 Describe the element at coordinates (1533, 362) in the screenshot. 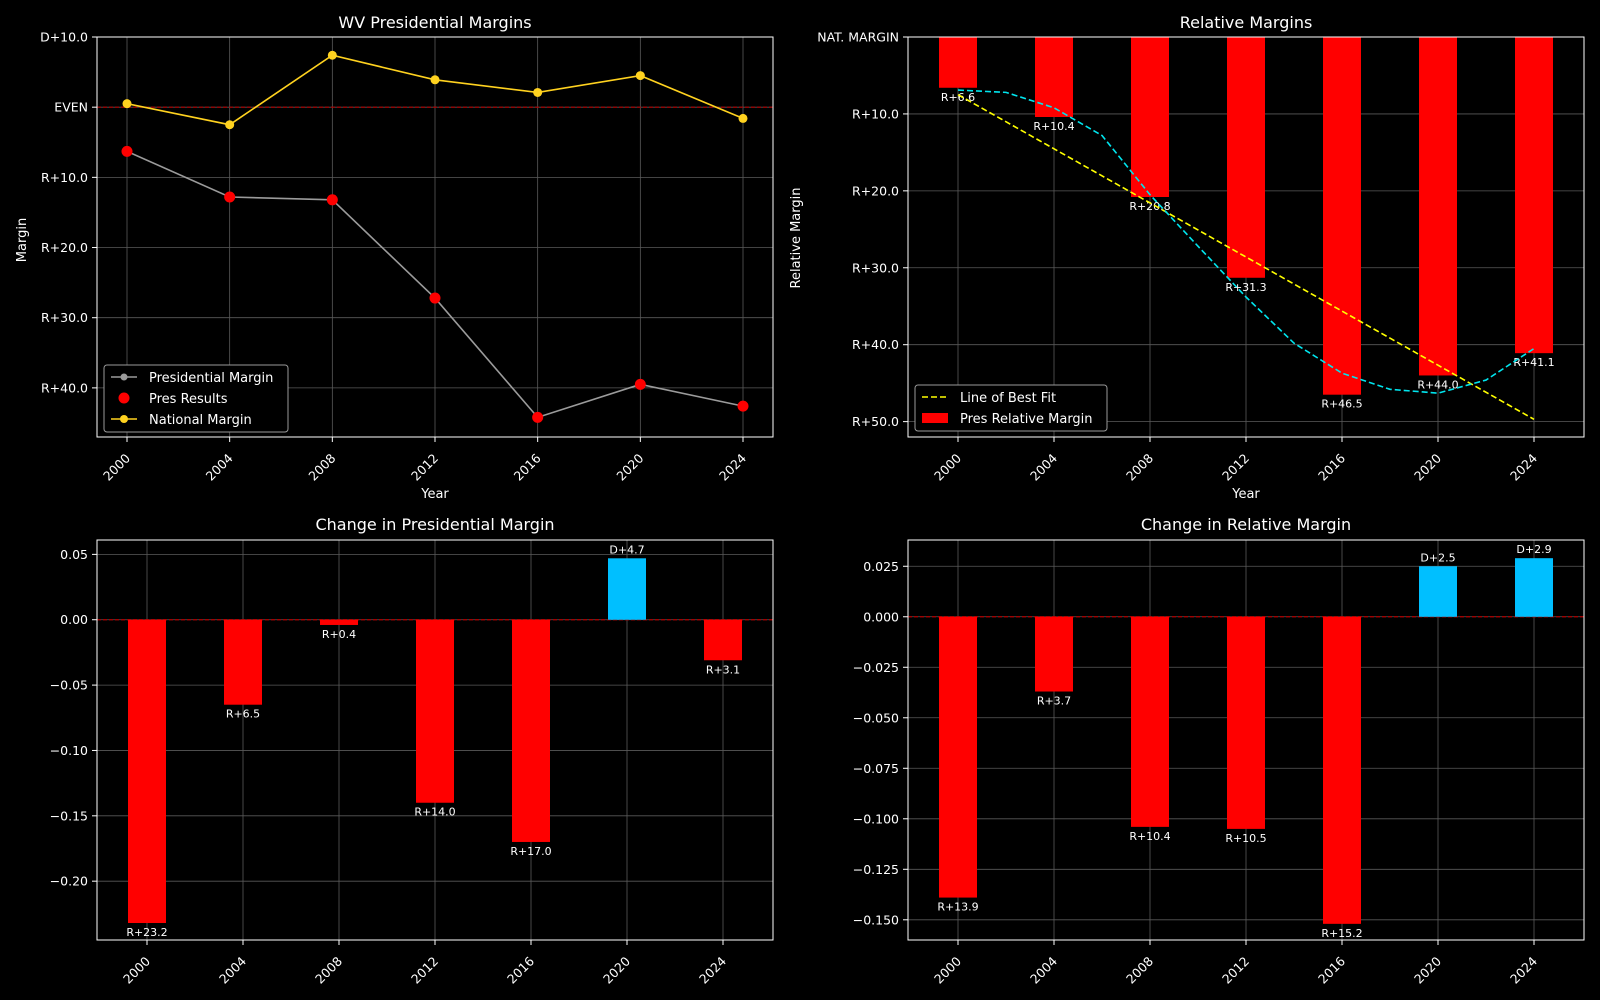

I see `bar-value-label: R+41.1` at that location.